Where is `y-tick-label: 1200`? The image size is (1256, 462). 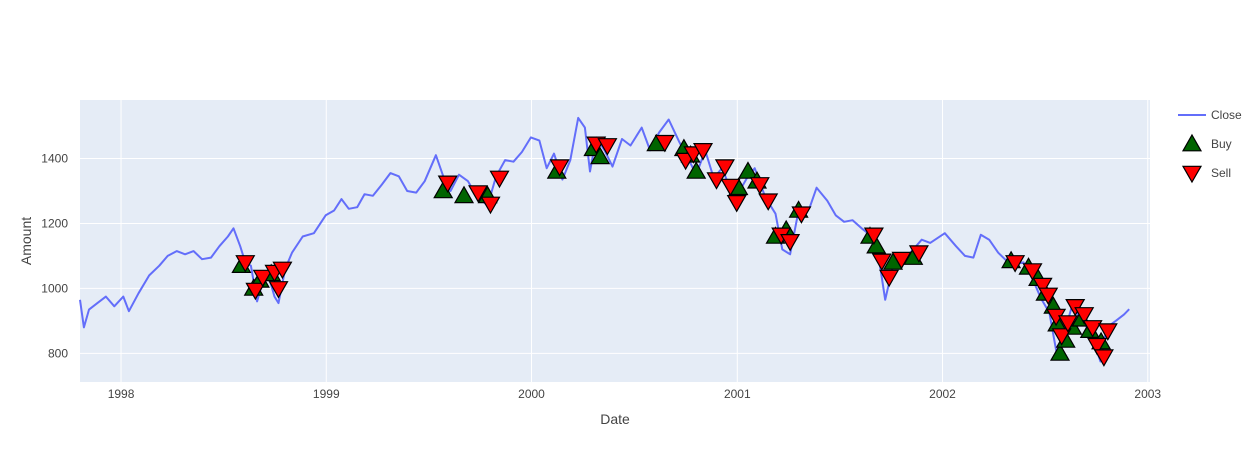 y-tick-label: 1200 is located at coordinates (54, 223).